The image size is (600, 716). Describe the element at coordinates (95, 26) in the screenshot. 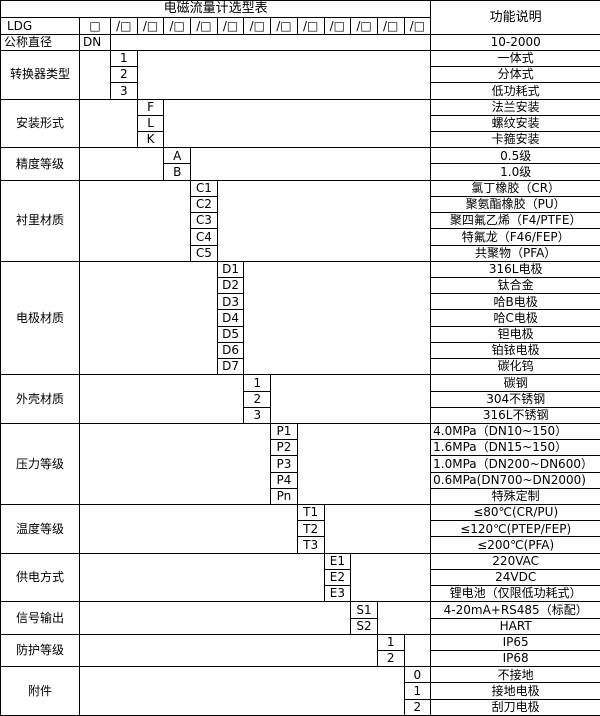

I see `model-box-cell: □` at that location.